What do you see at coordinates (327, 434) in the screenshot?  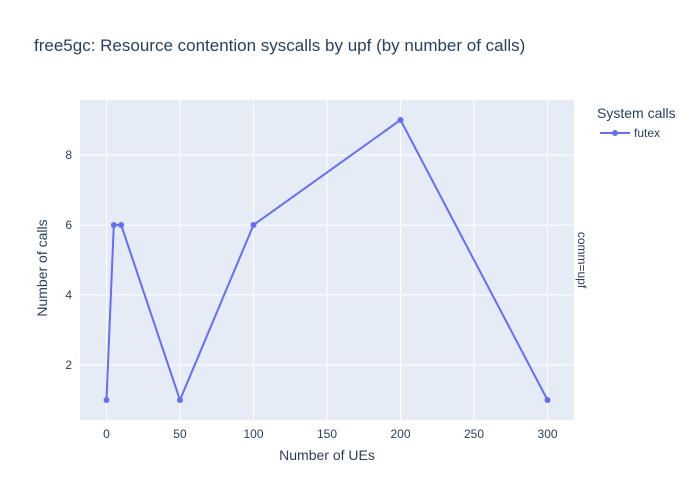 I see `x-tick-label: 150` at bounding box center [327, 434].